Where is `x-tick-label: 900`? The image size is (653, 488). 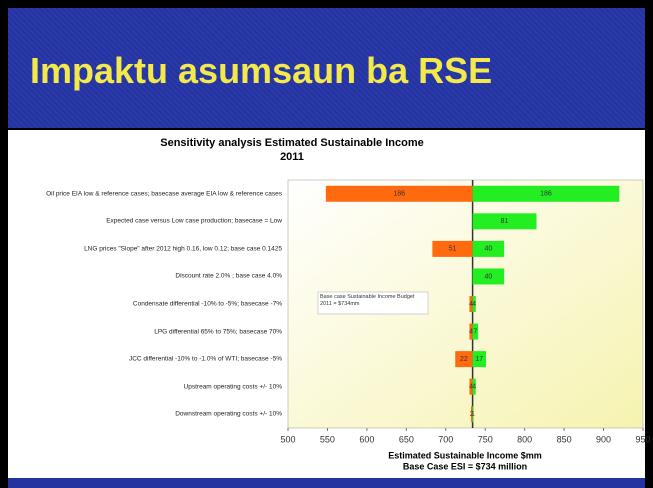
x-tick-label: 900 is located at coordinates (603, 439).